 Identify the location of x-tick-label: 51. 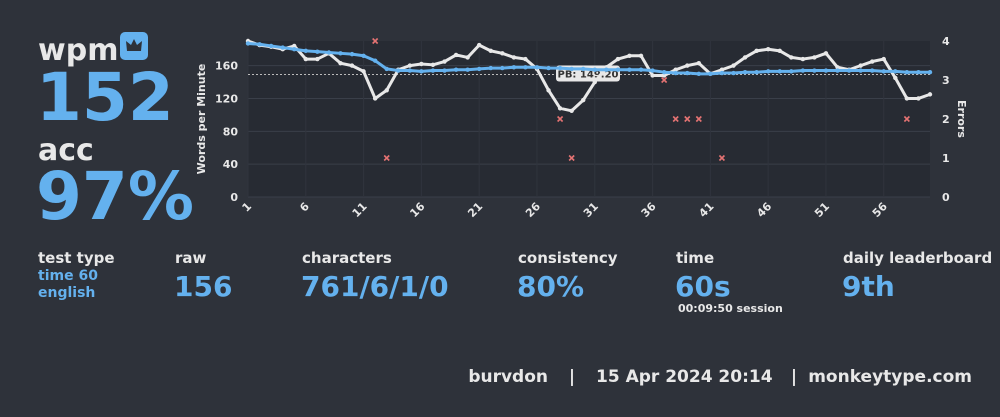
(822, 210).